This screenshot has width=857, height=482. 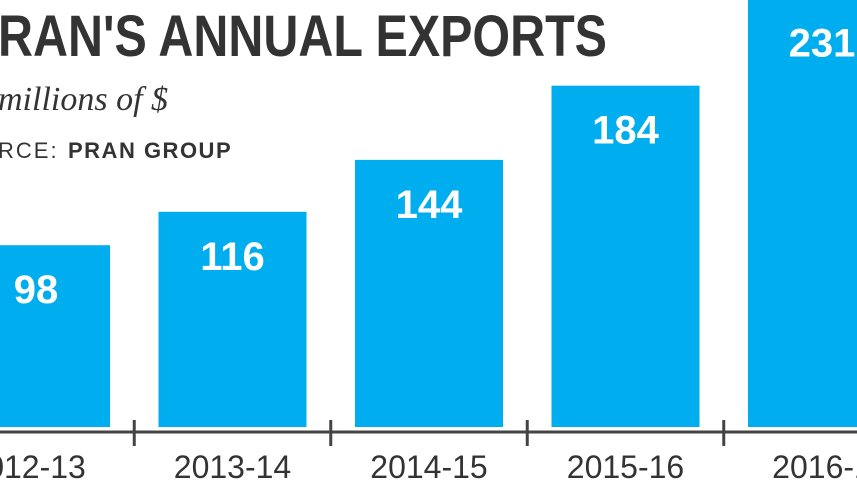 I want to click on source-label: RCE:, so click(x=29, y=150).